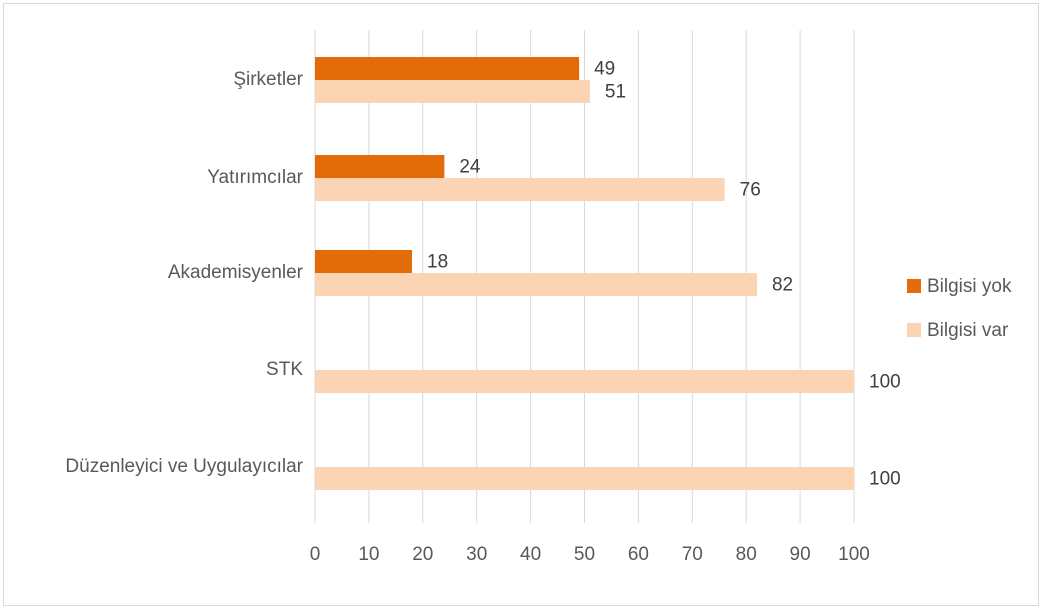 This screenshot has width=1044, height=611. What do you see at coordinates (604, 69) in the screenshot?
I see `data-label: 49` at bounding box center [604, 69].